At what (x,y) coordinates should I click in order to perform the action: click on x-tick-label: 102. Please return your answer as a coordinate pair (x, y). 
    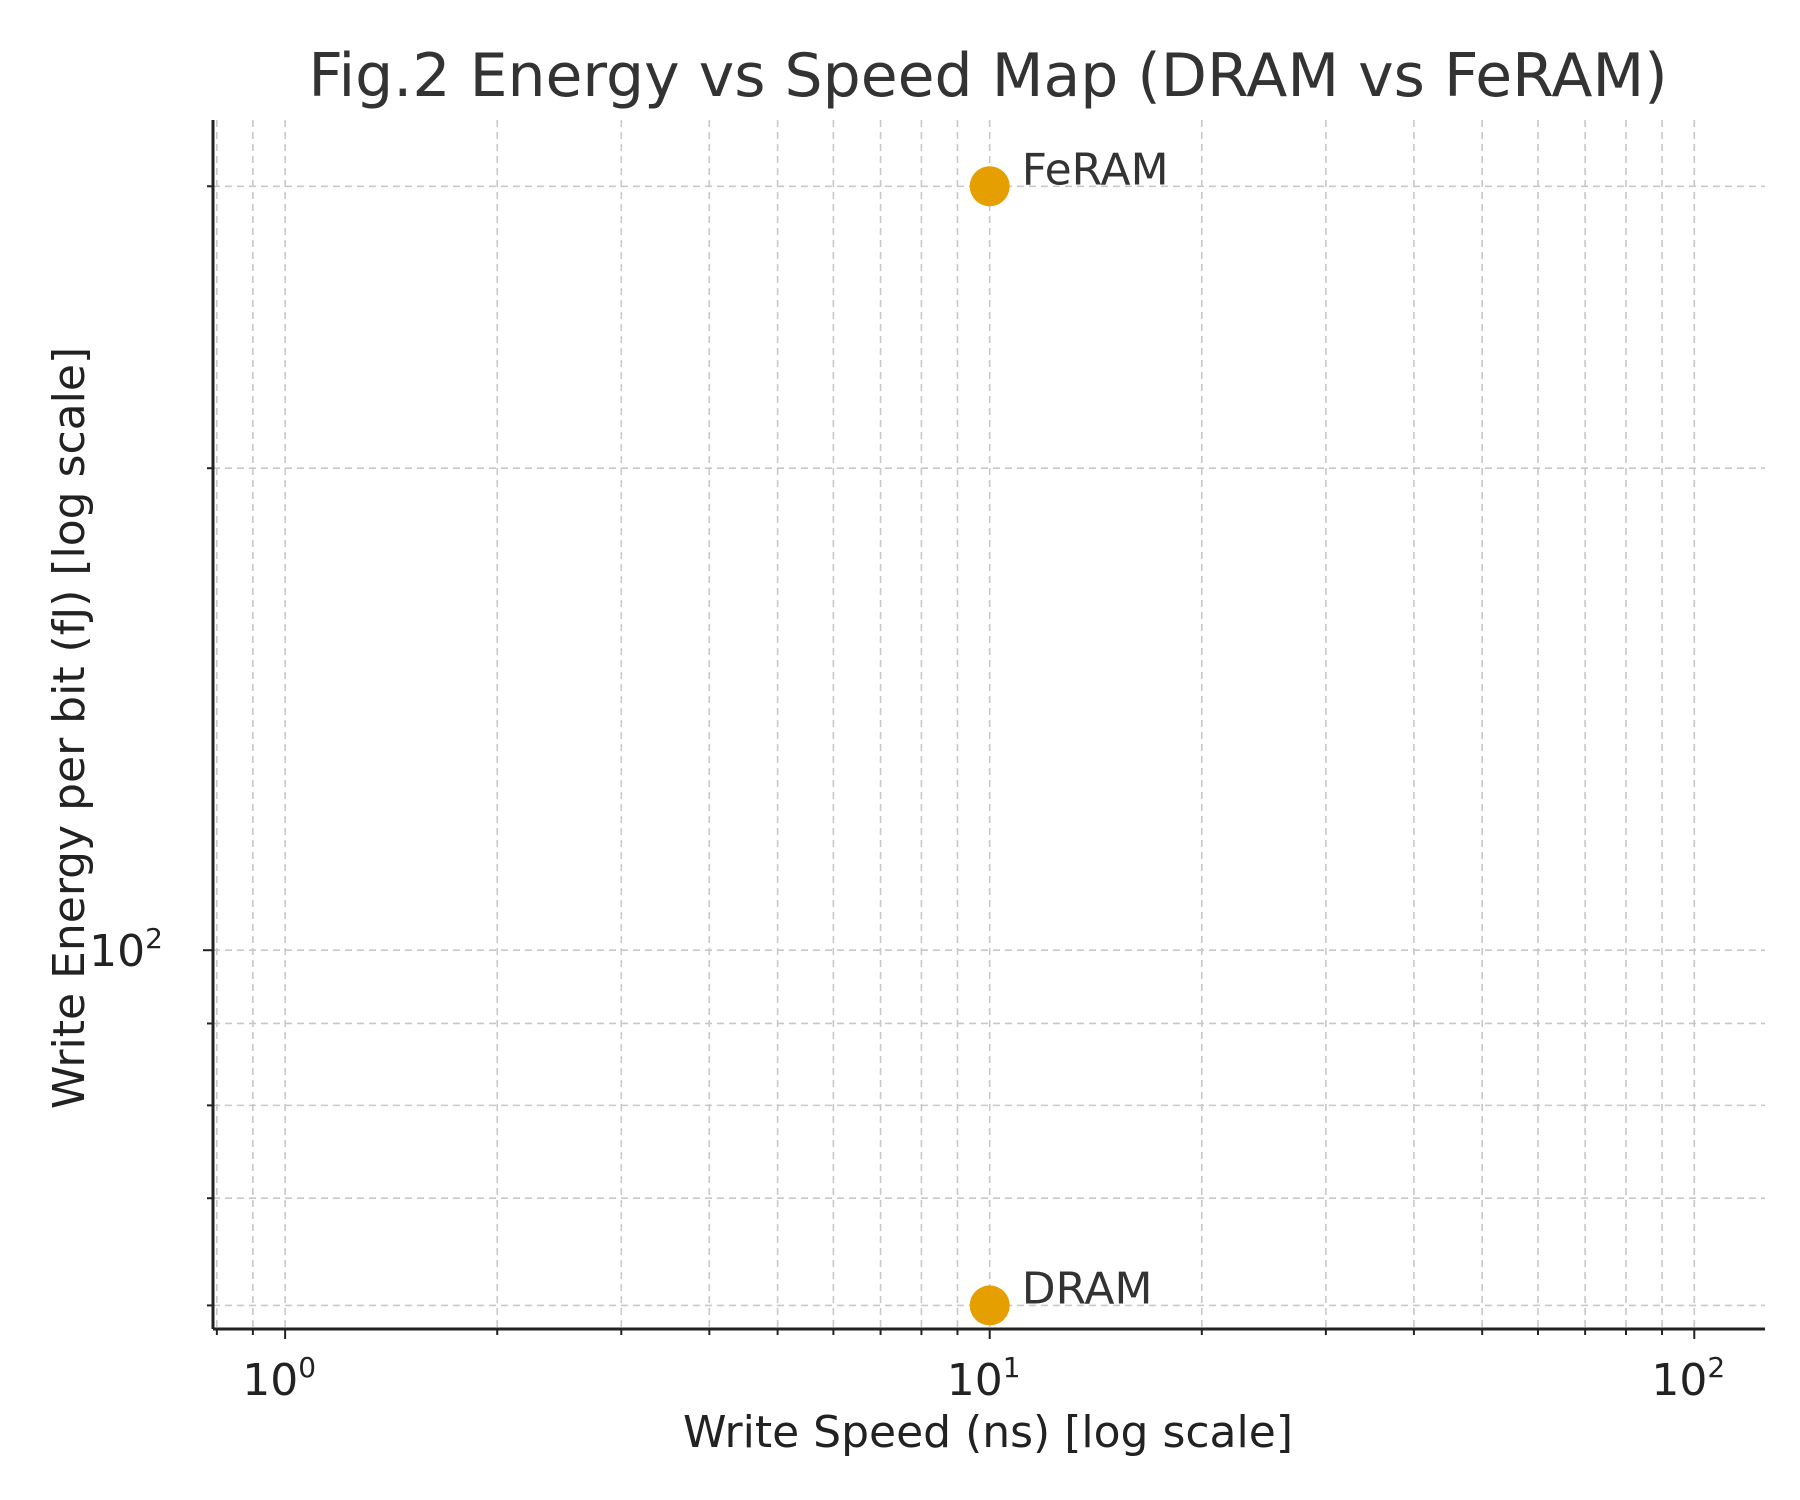
    Looking at the image, I should click on (1688, 1378).